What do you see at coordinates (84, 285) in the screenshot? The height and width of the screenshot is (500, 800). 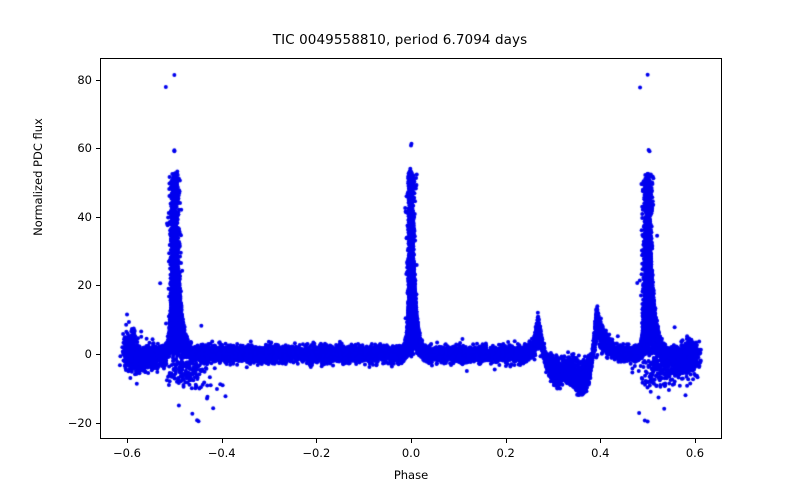 I see `y-tick-label: 20` at bounding box center [84, 285].